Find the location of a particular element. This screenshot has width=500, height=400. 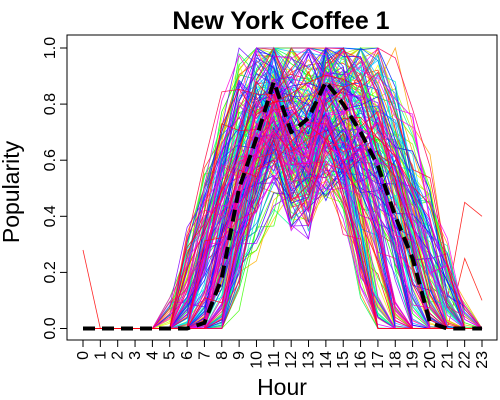

y-tick-label: 0.6 is located at coordinates (50, 160).